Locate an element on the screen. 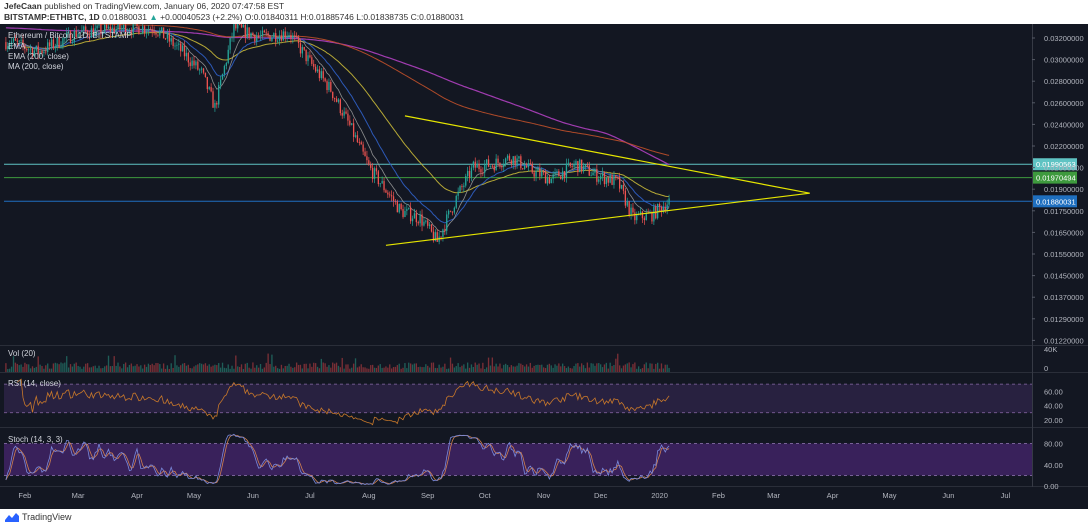 The height and width of the screenshot is (525, 1088). price-tag is located at coordinates (1055, 164).